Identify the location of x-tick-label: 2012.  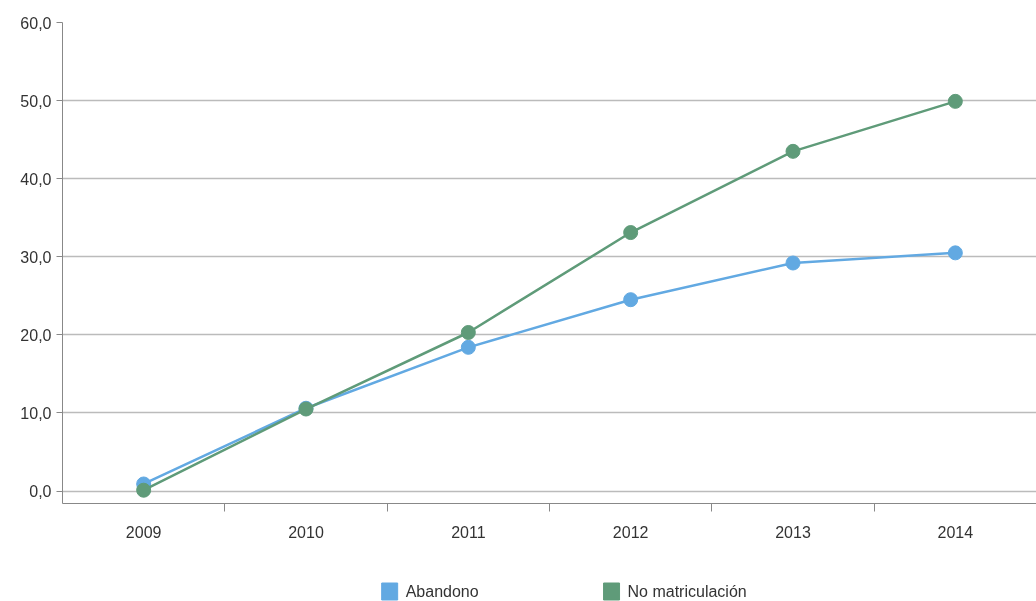
(630, 532).